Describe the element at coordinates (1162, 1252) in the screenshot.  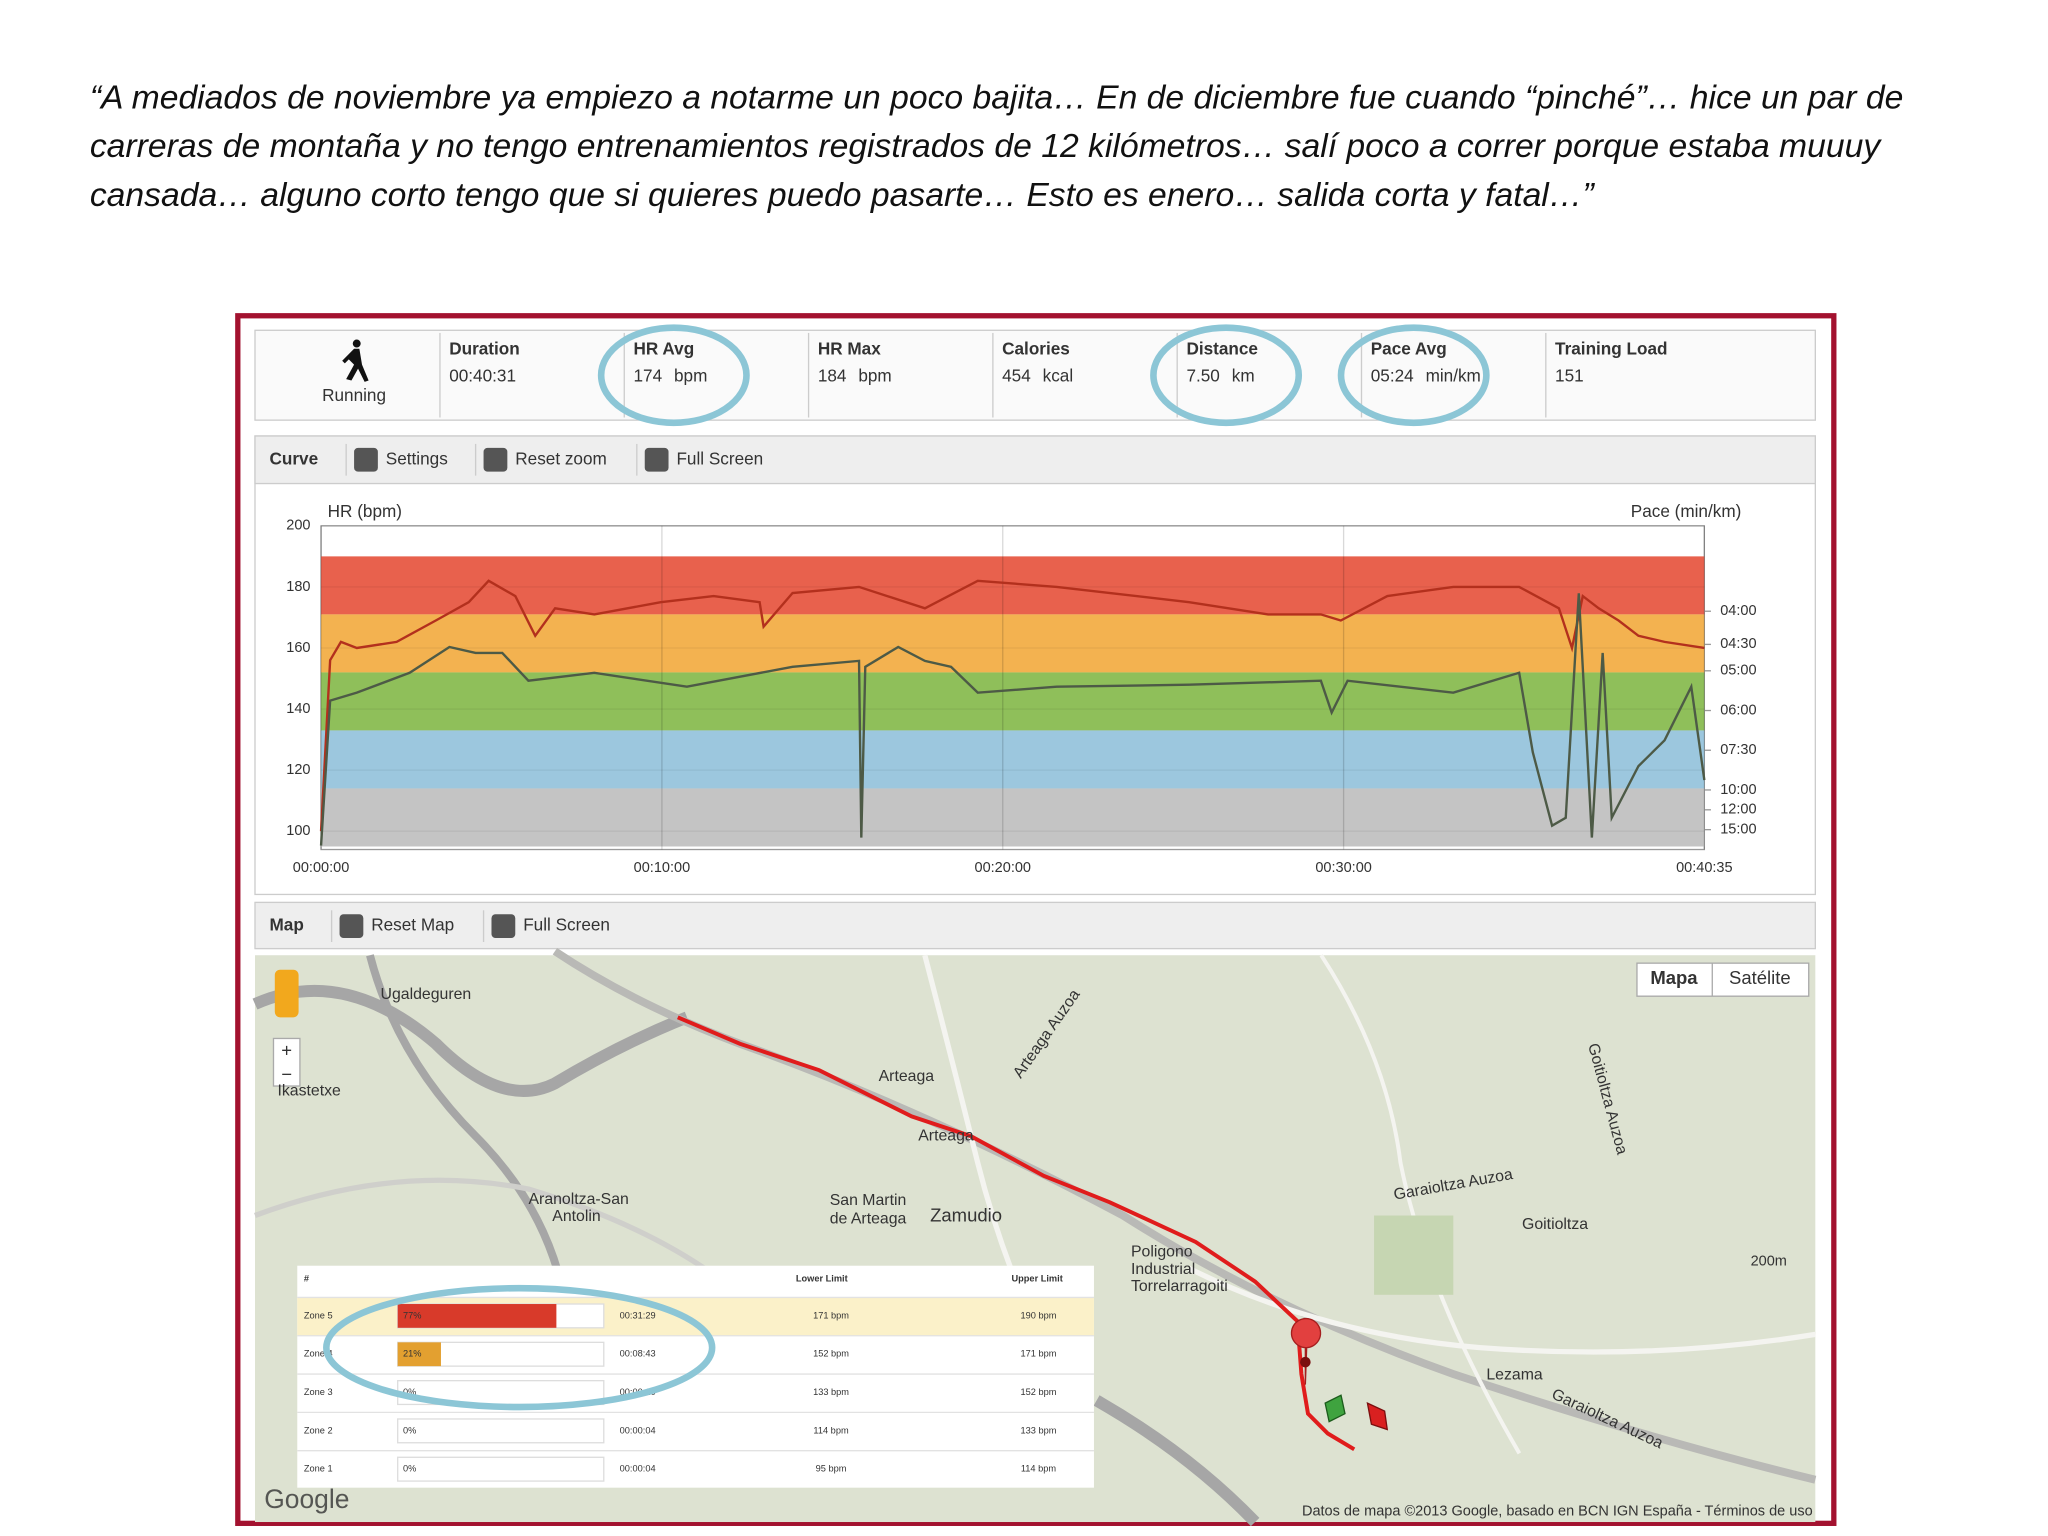
I see `map-label: Poligono` at that location.